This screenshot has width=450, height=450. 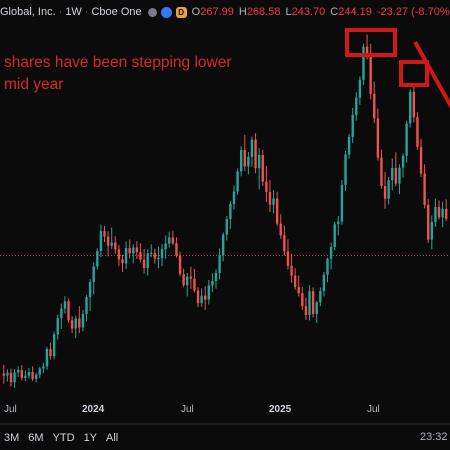 What do you see at coordinates (181, 12) in the screenshot?
I see `dividend-badge-icon: D` at bounding box center [181, 12].